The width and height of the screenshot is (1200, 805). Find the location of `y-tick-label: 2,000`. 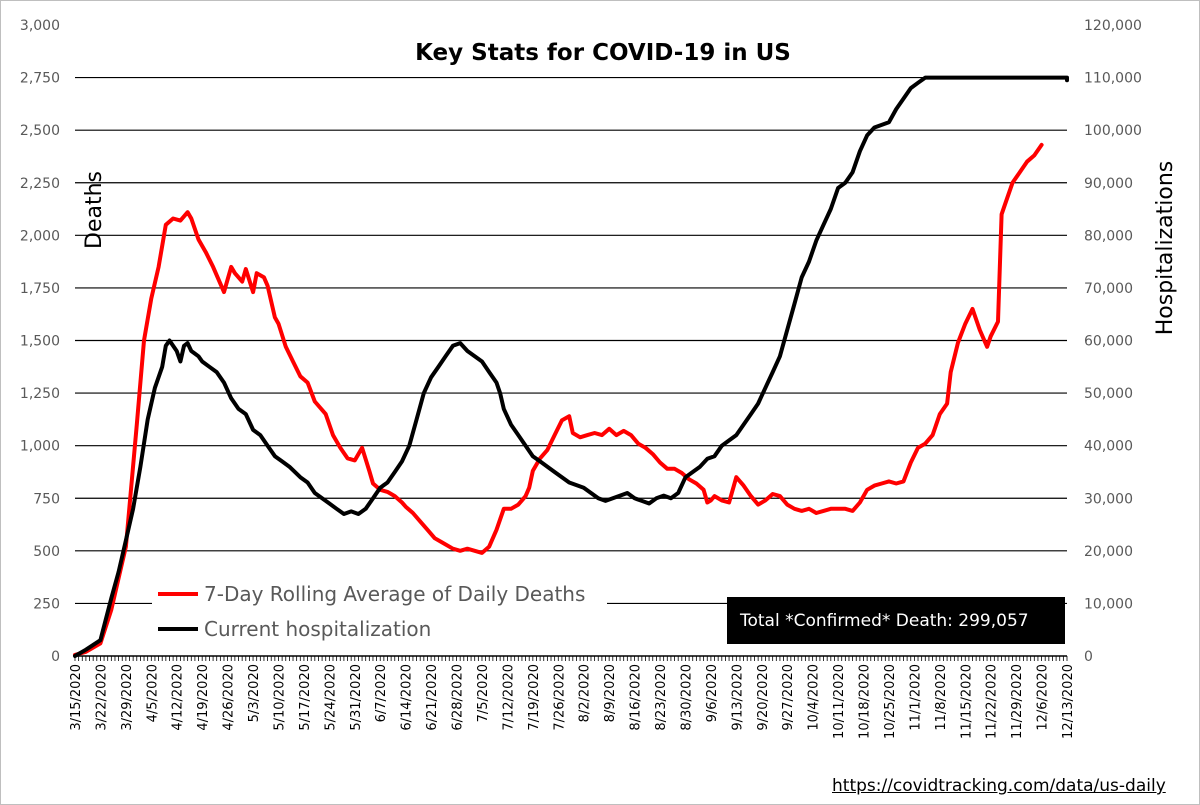

y-tick-label: 2,000 is located at coordinates (40, 236).